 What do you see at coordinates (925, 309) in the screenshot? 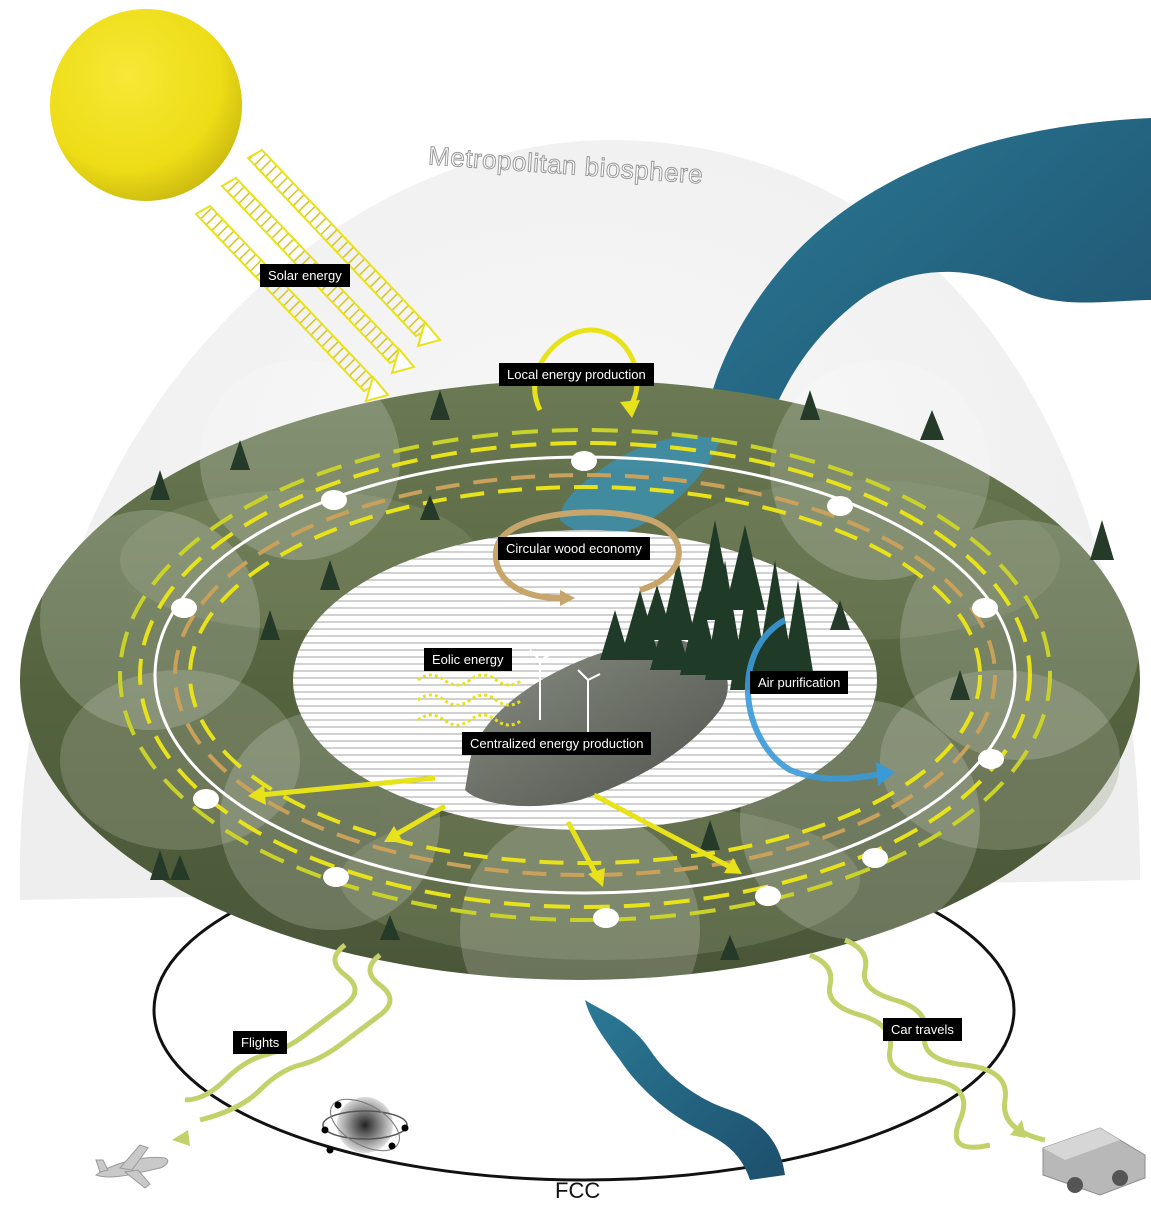
I see `river-inflow` at bounding box center [925, 309].